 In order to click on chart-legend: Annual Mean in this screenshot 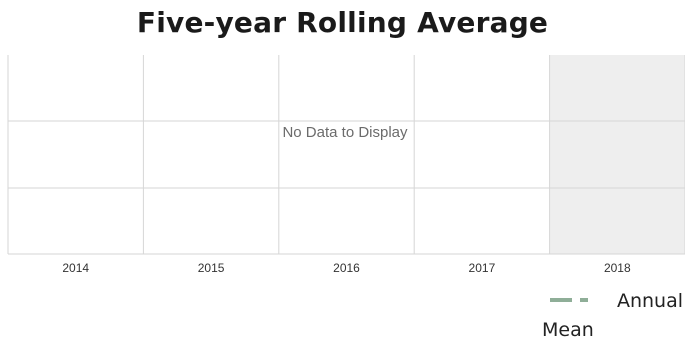, I will do `click(613, 314)`.